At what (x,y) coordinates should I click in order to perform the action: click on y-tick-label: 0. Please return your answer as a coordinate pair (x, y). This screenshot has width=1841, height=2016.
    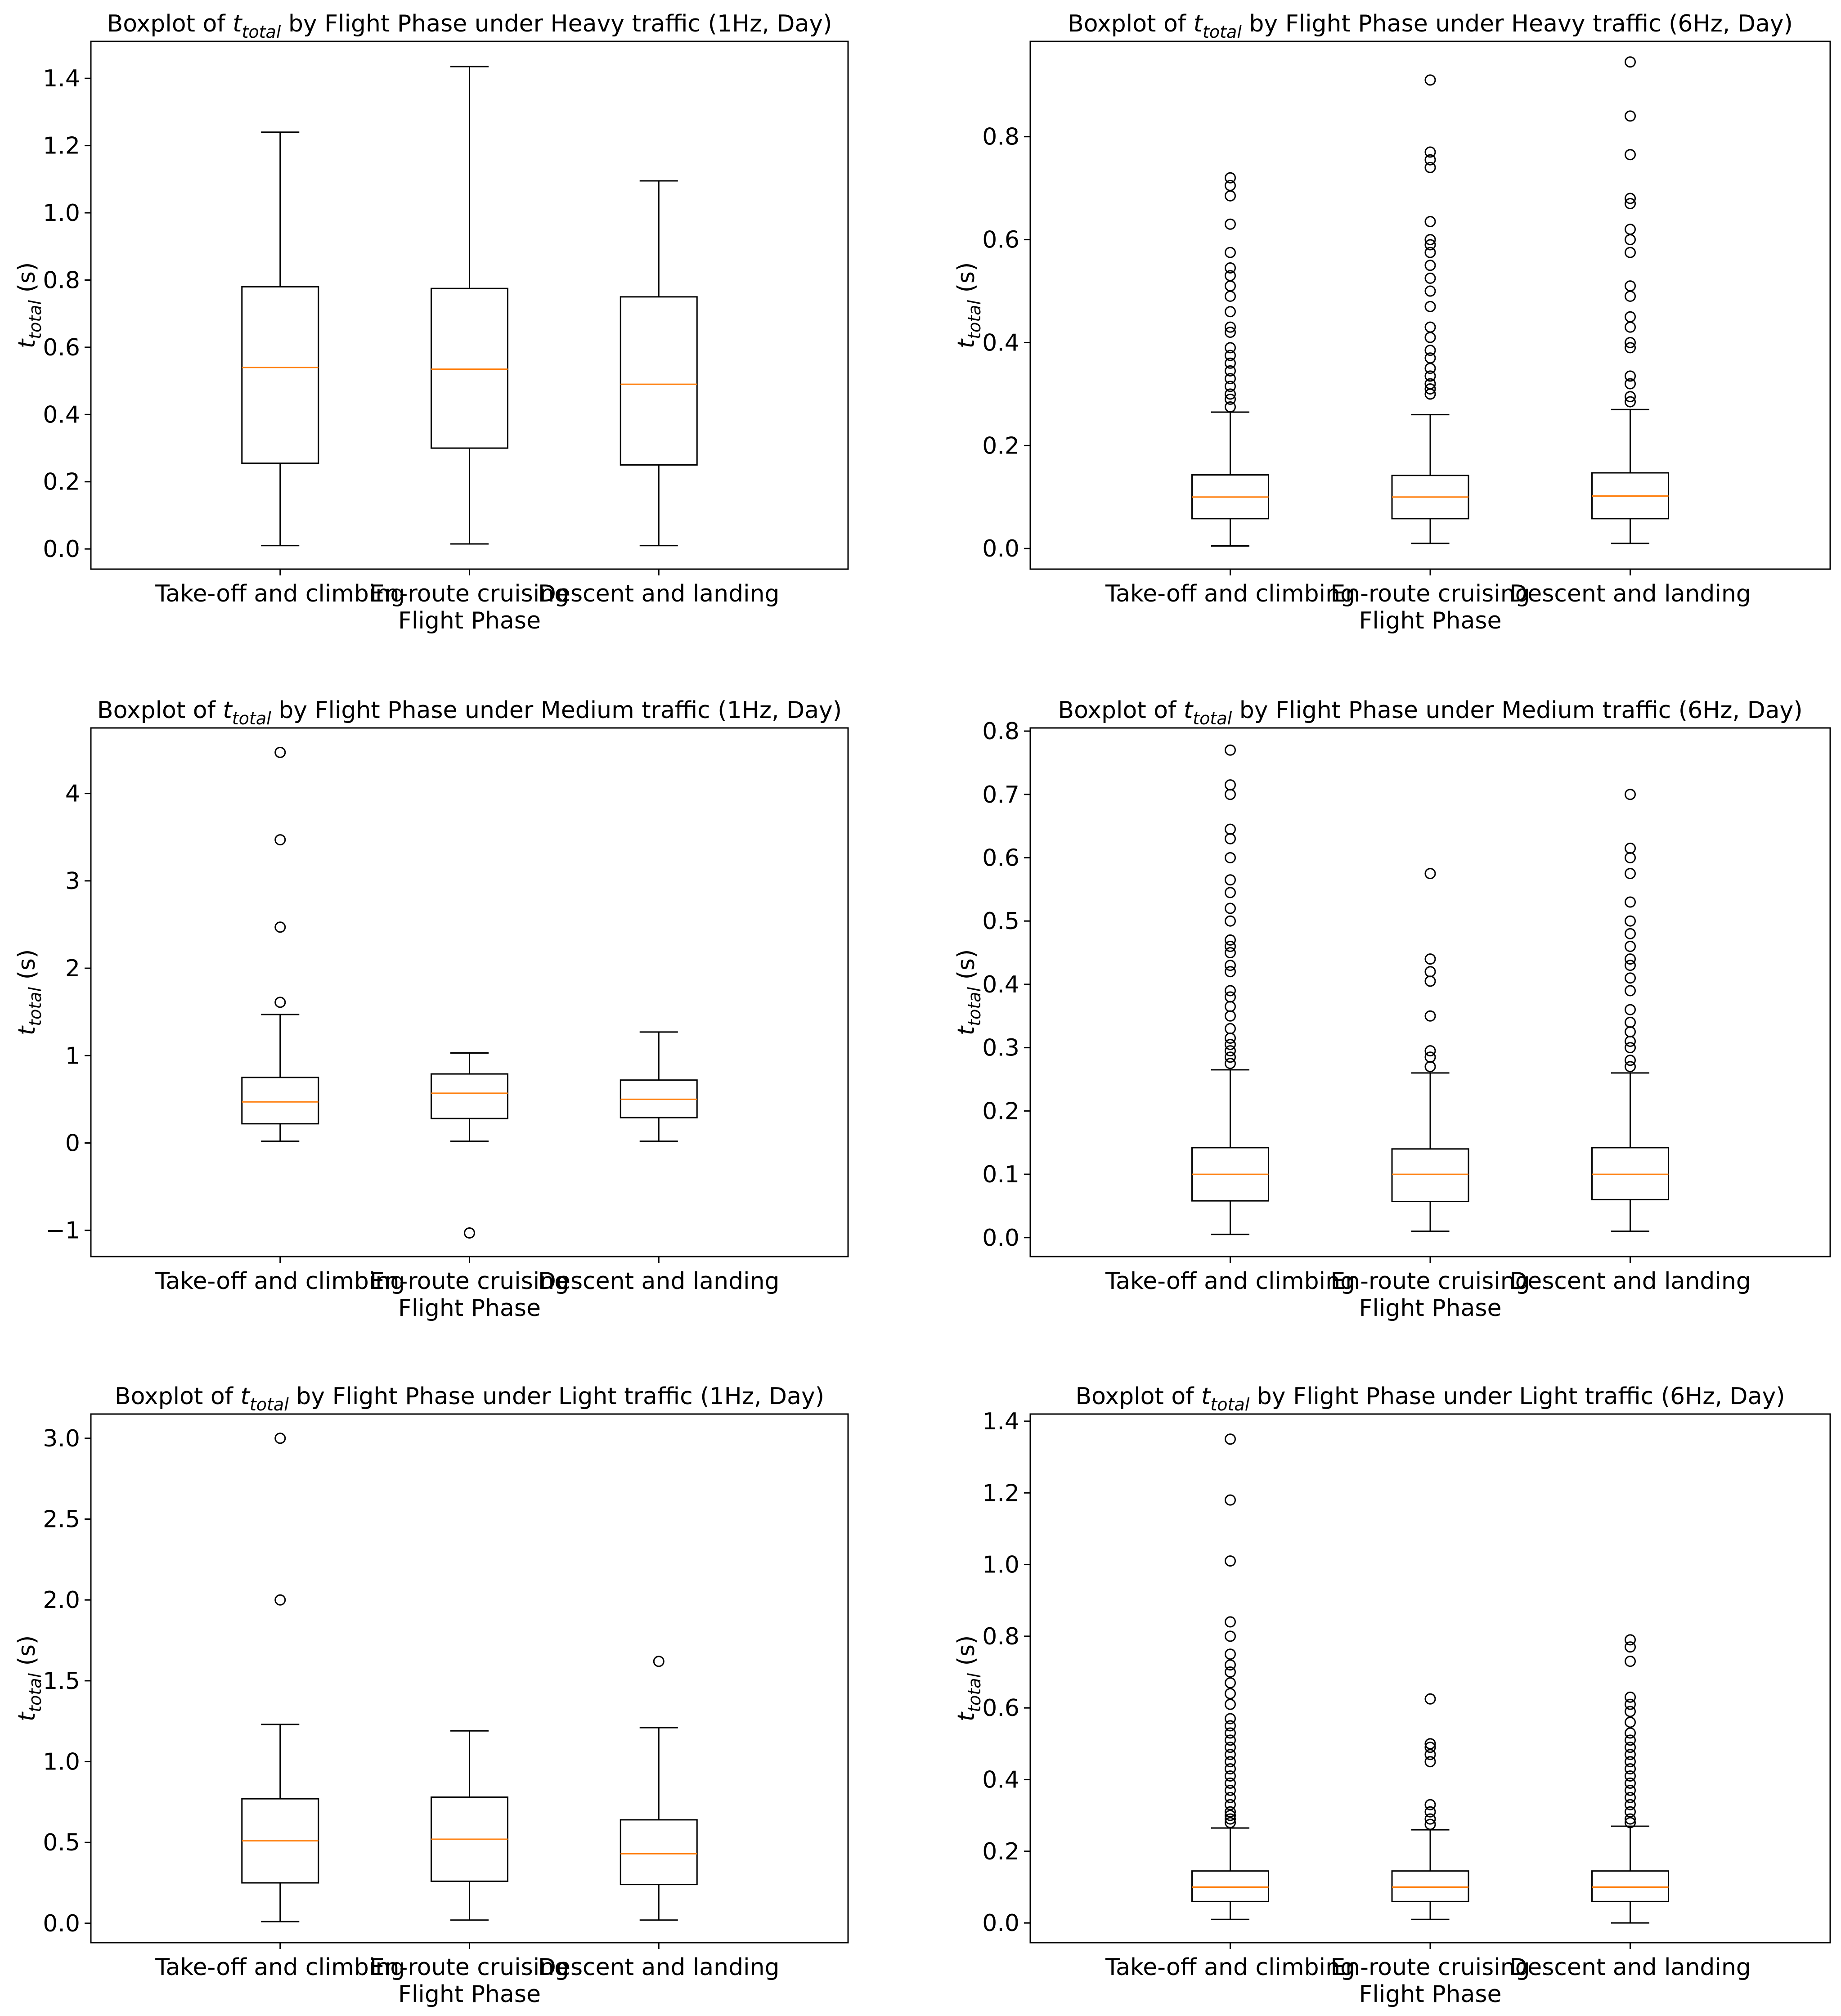
    Looking at the image, I should click on (72, 1143).